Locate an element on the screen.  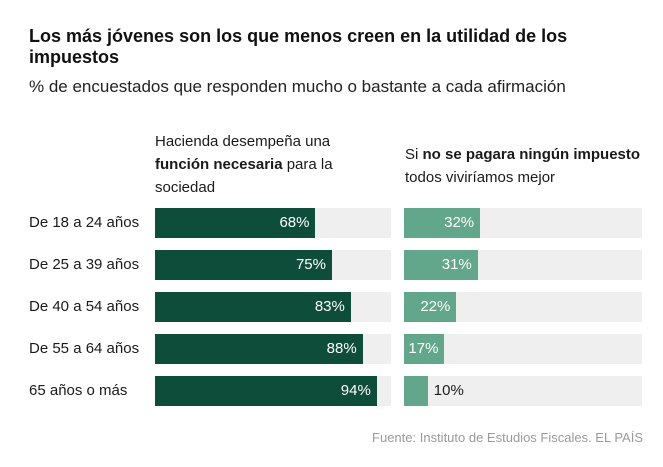
category-label: De 18 a 24 años is located at coordinates (84, 222).